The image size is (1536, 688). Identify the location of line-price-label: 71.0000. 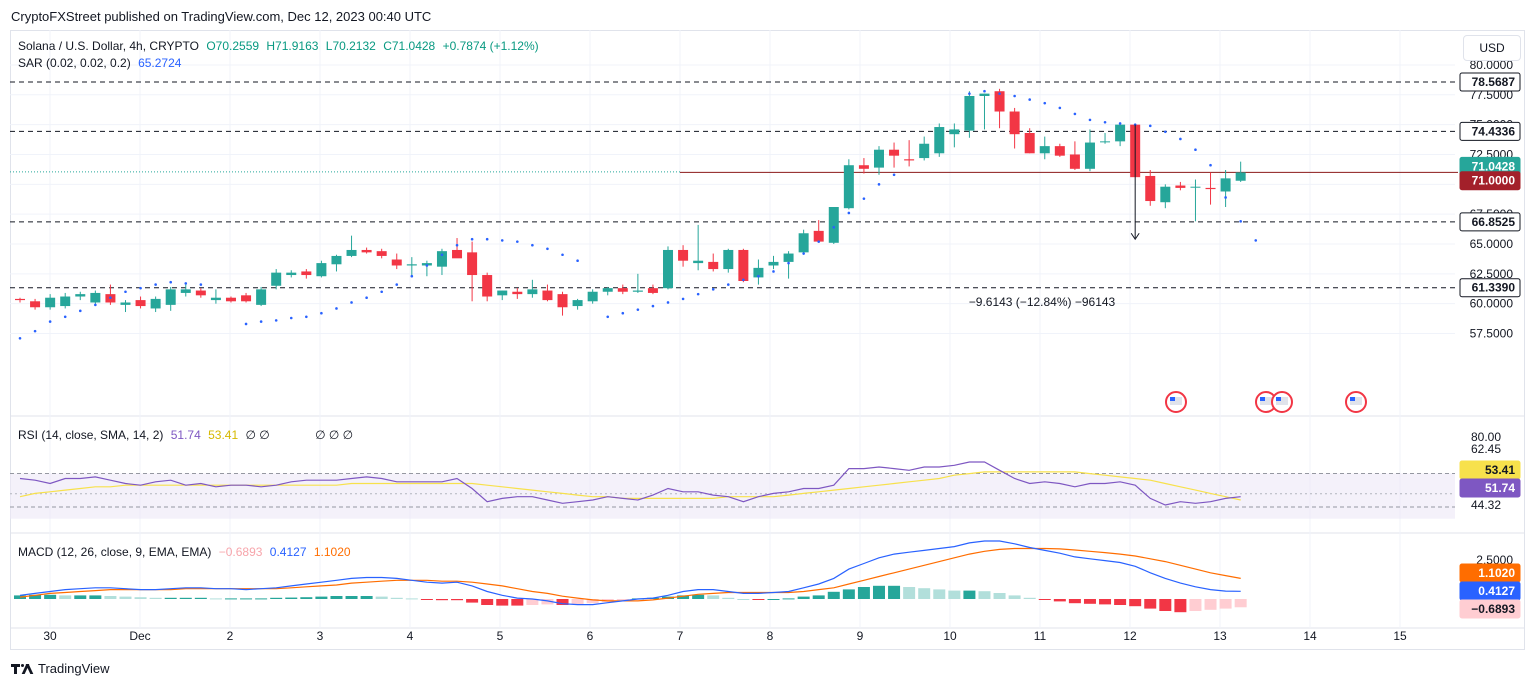
(1494, 181).